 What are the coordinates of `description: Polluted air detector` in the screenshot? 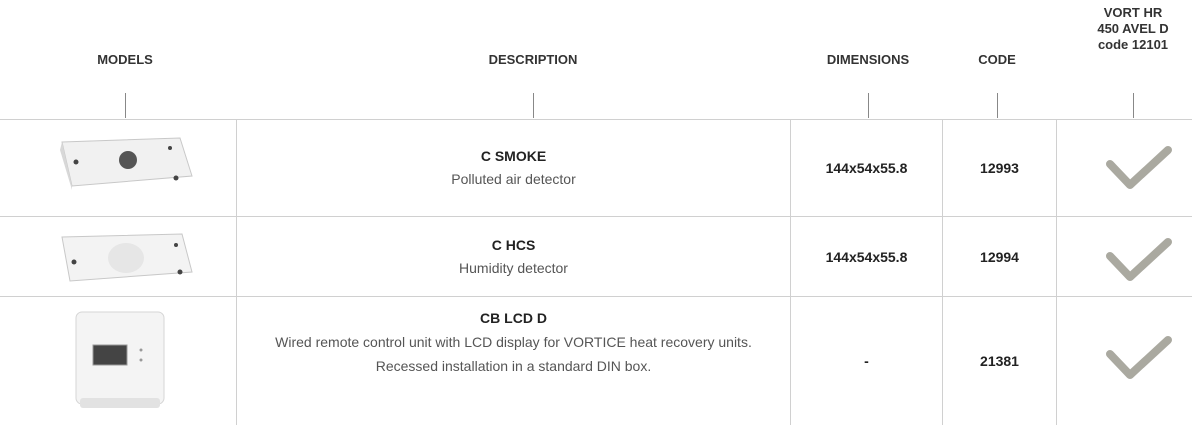 It's located at (513, 179).